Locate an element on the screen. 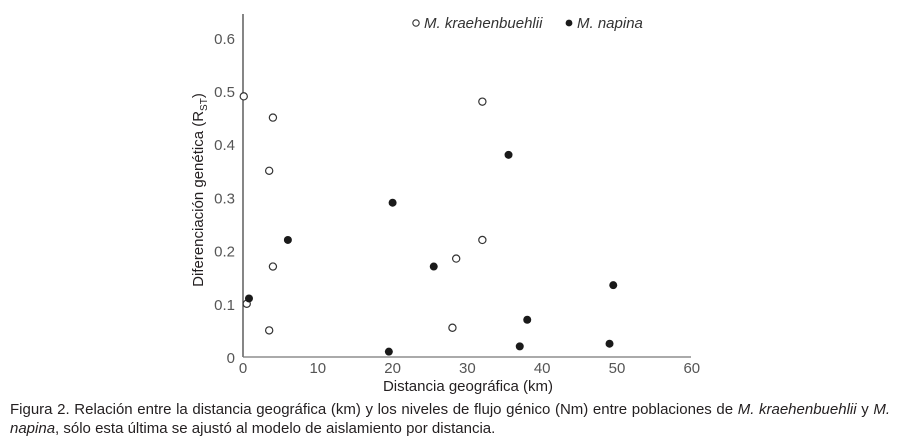 This screenshot has height=448, width=900. y-tick-label: 0.2 is located at coordinates (224, 252).